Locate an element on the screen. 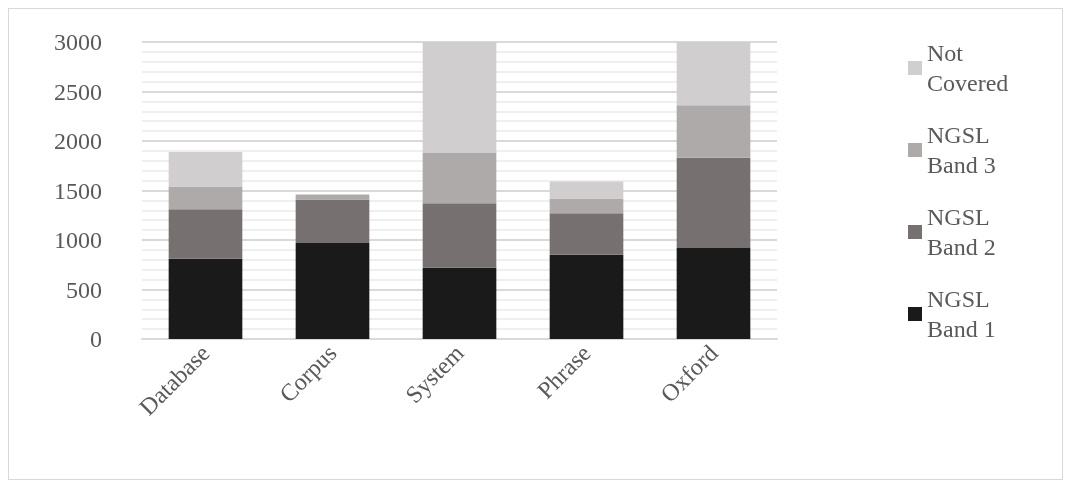 The height and width of the screenshot is (490, 1073). legend-label: NGSL Band 3 is located at coordinates (961, 150).